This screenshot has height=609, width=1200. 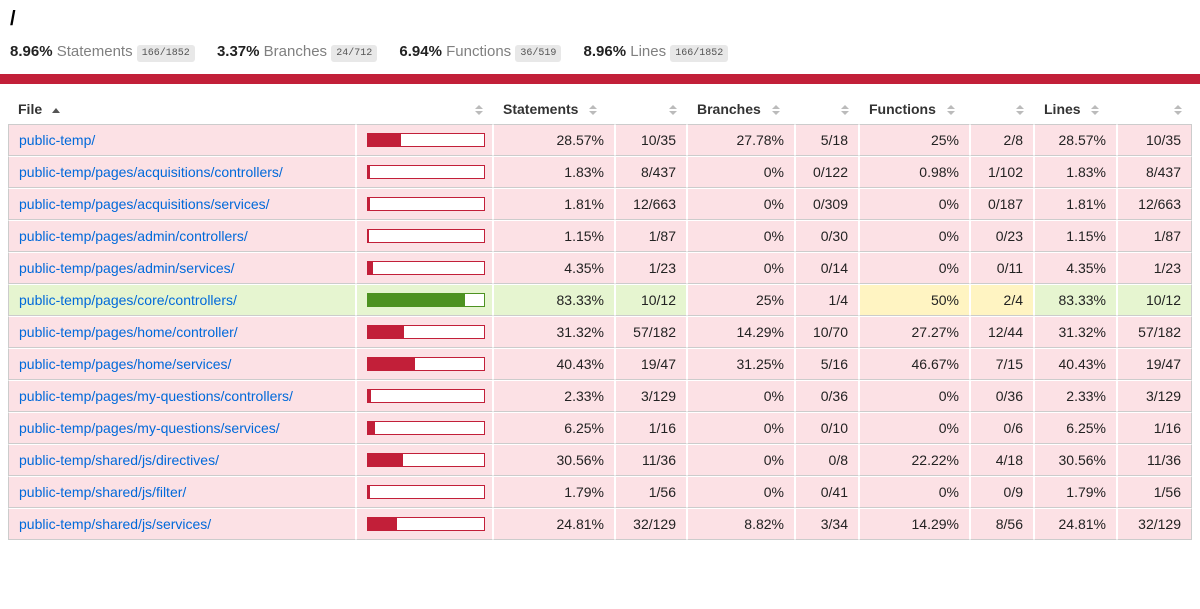 What do you see at coordinates (128, 300) in the screenshot?
I see `file-link: public-temp/pages/core/controllers/` at bounding box center [128, 300].